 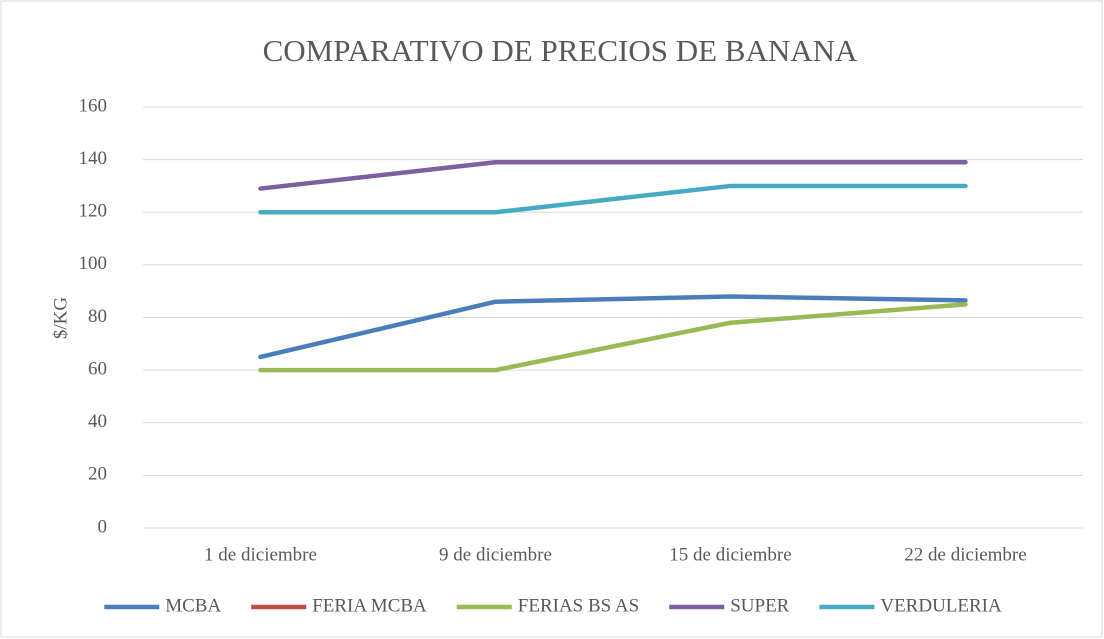 I want to click on y-tick-label: 20, so click(x=97, y=474).